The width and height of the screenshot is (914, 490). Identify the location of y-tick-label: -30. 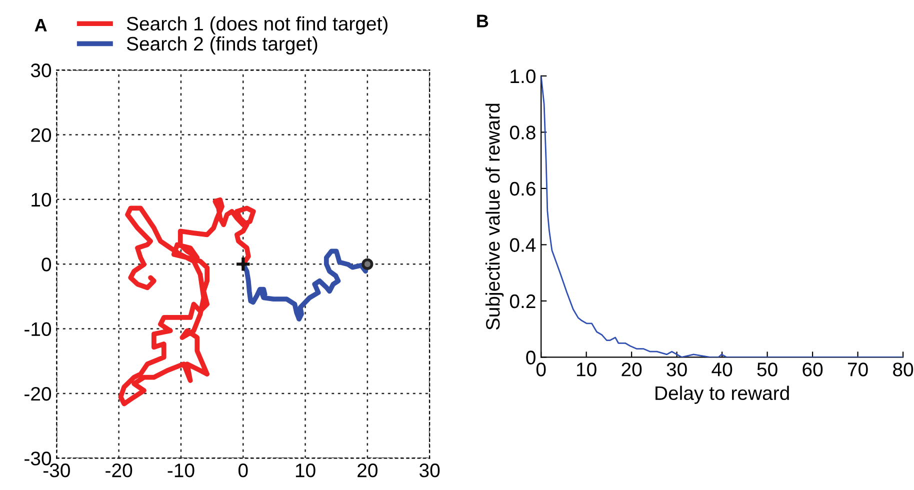
(38, 459).